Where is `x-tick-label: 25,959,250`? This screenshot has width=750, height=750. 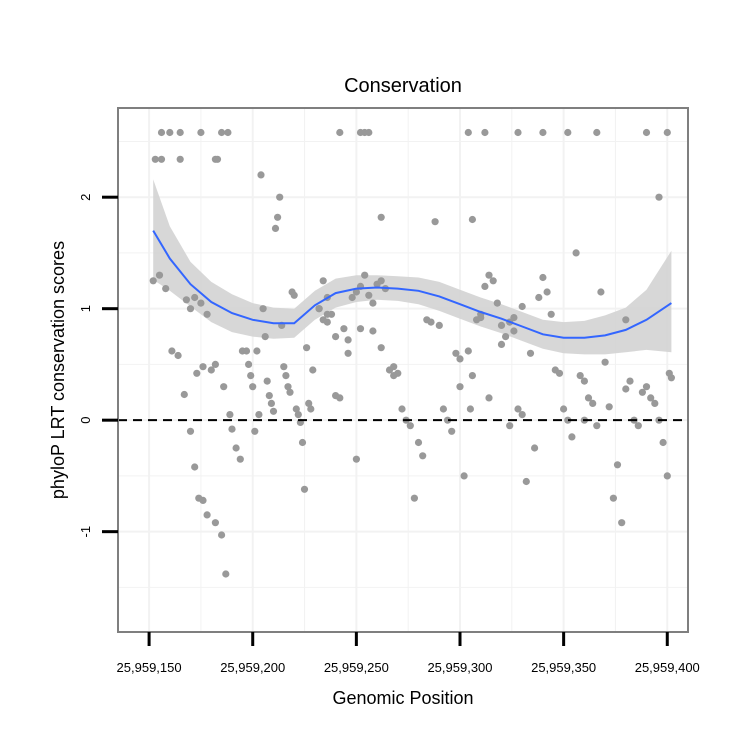
x-tick-label: 25,959,250 is located at coordinates (356, 667).